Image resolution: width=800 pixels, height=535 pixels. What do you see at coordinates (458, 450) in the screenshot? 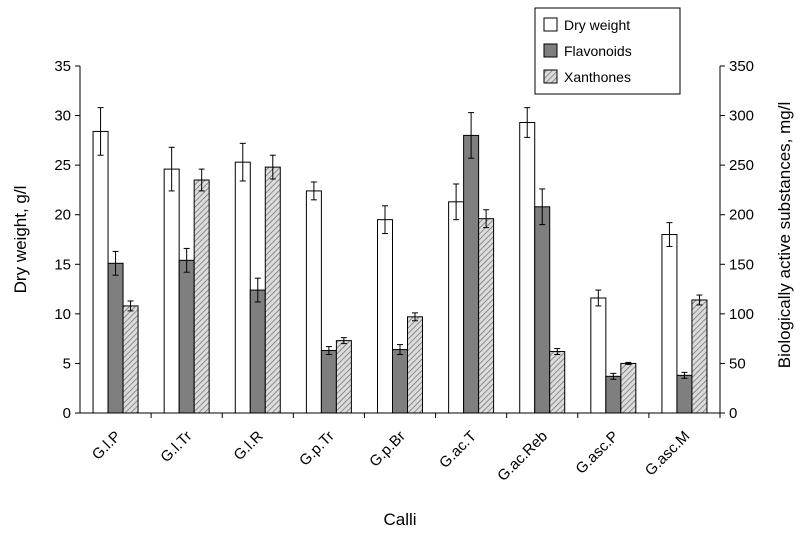
I see `x-tick-label: G.ac.T` at bounding box center [458, 450].